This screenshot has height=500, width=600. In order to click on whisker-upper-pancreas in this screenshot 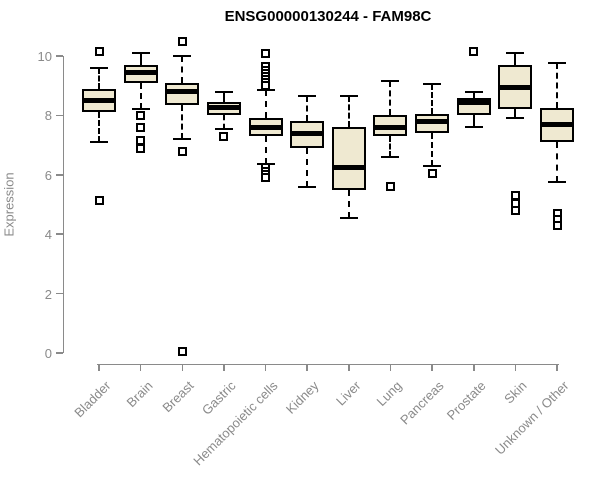, I will do `click(432, 99)`.